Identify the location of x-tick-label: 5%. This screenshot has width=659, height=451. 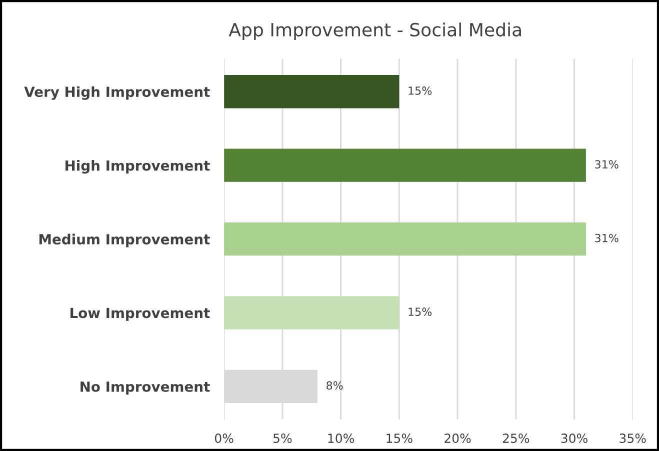
(282, 438).